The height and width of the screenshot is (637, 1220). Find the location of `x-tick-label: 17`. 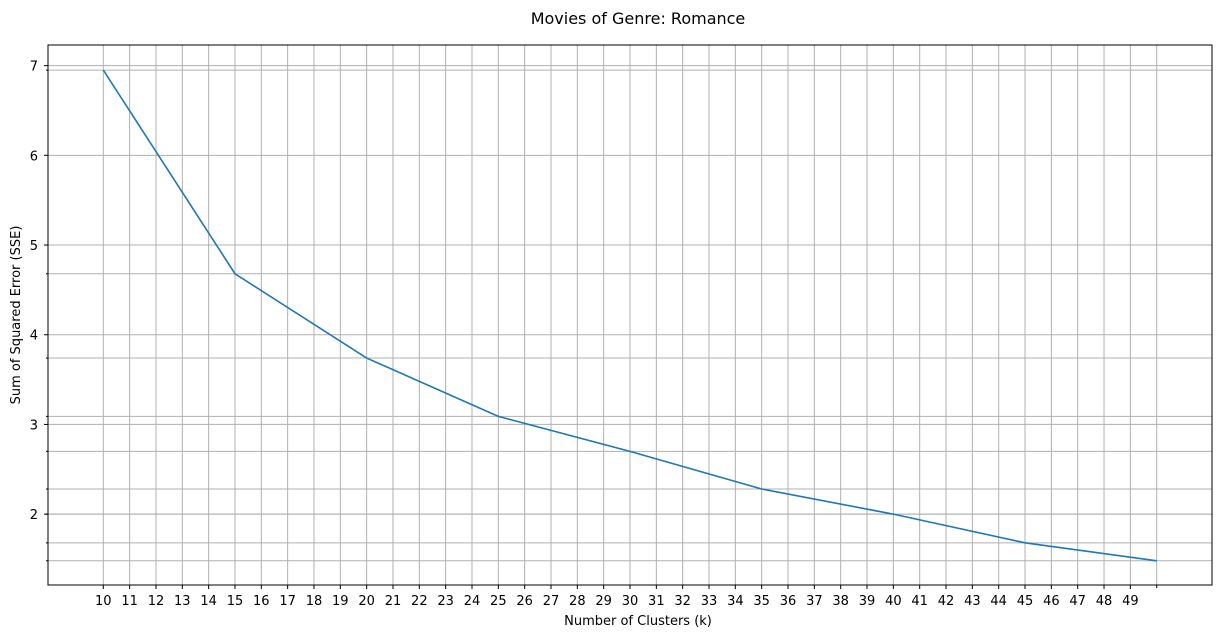

x-tick-label: 17 is located at coordinates (287, 601).